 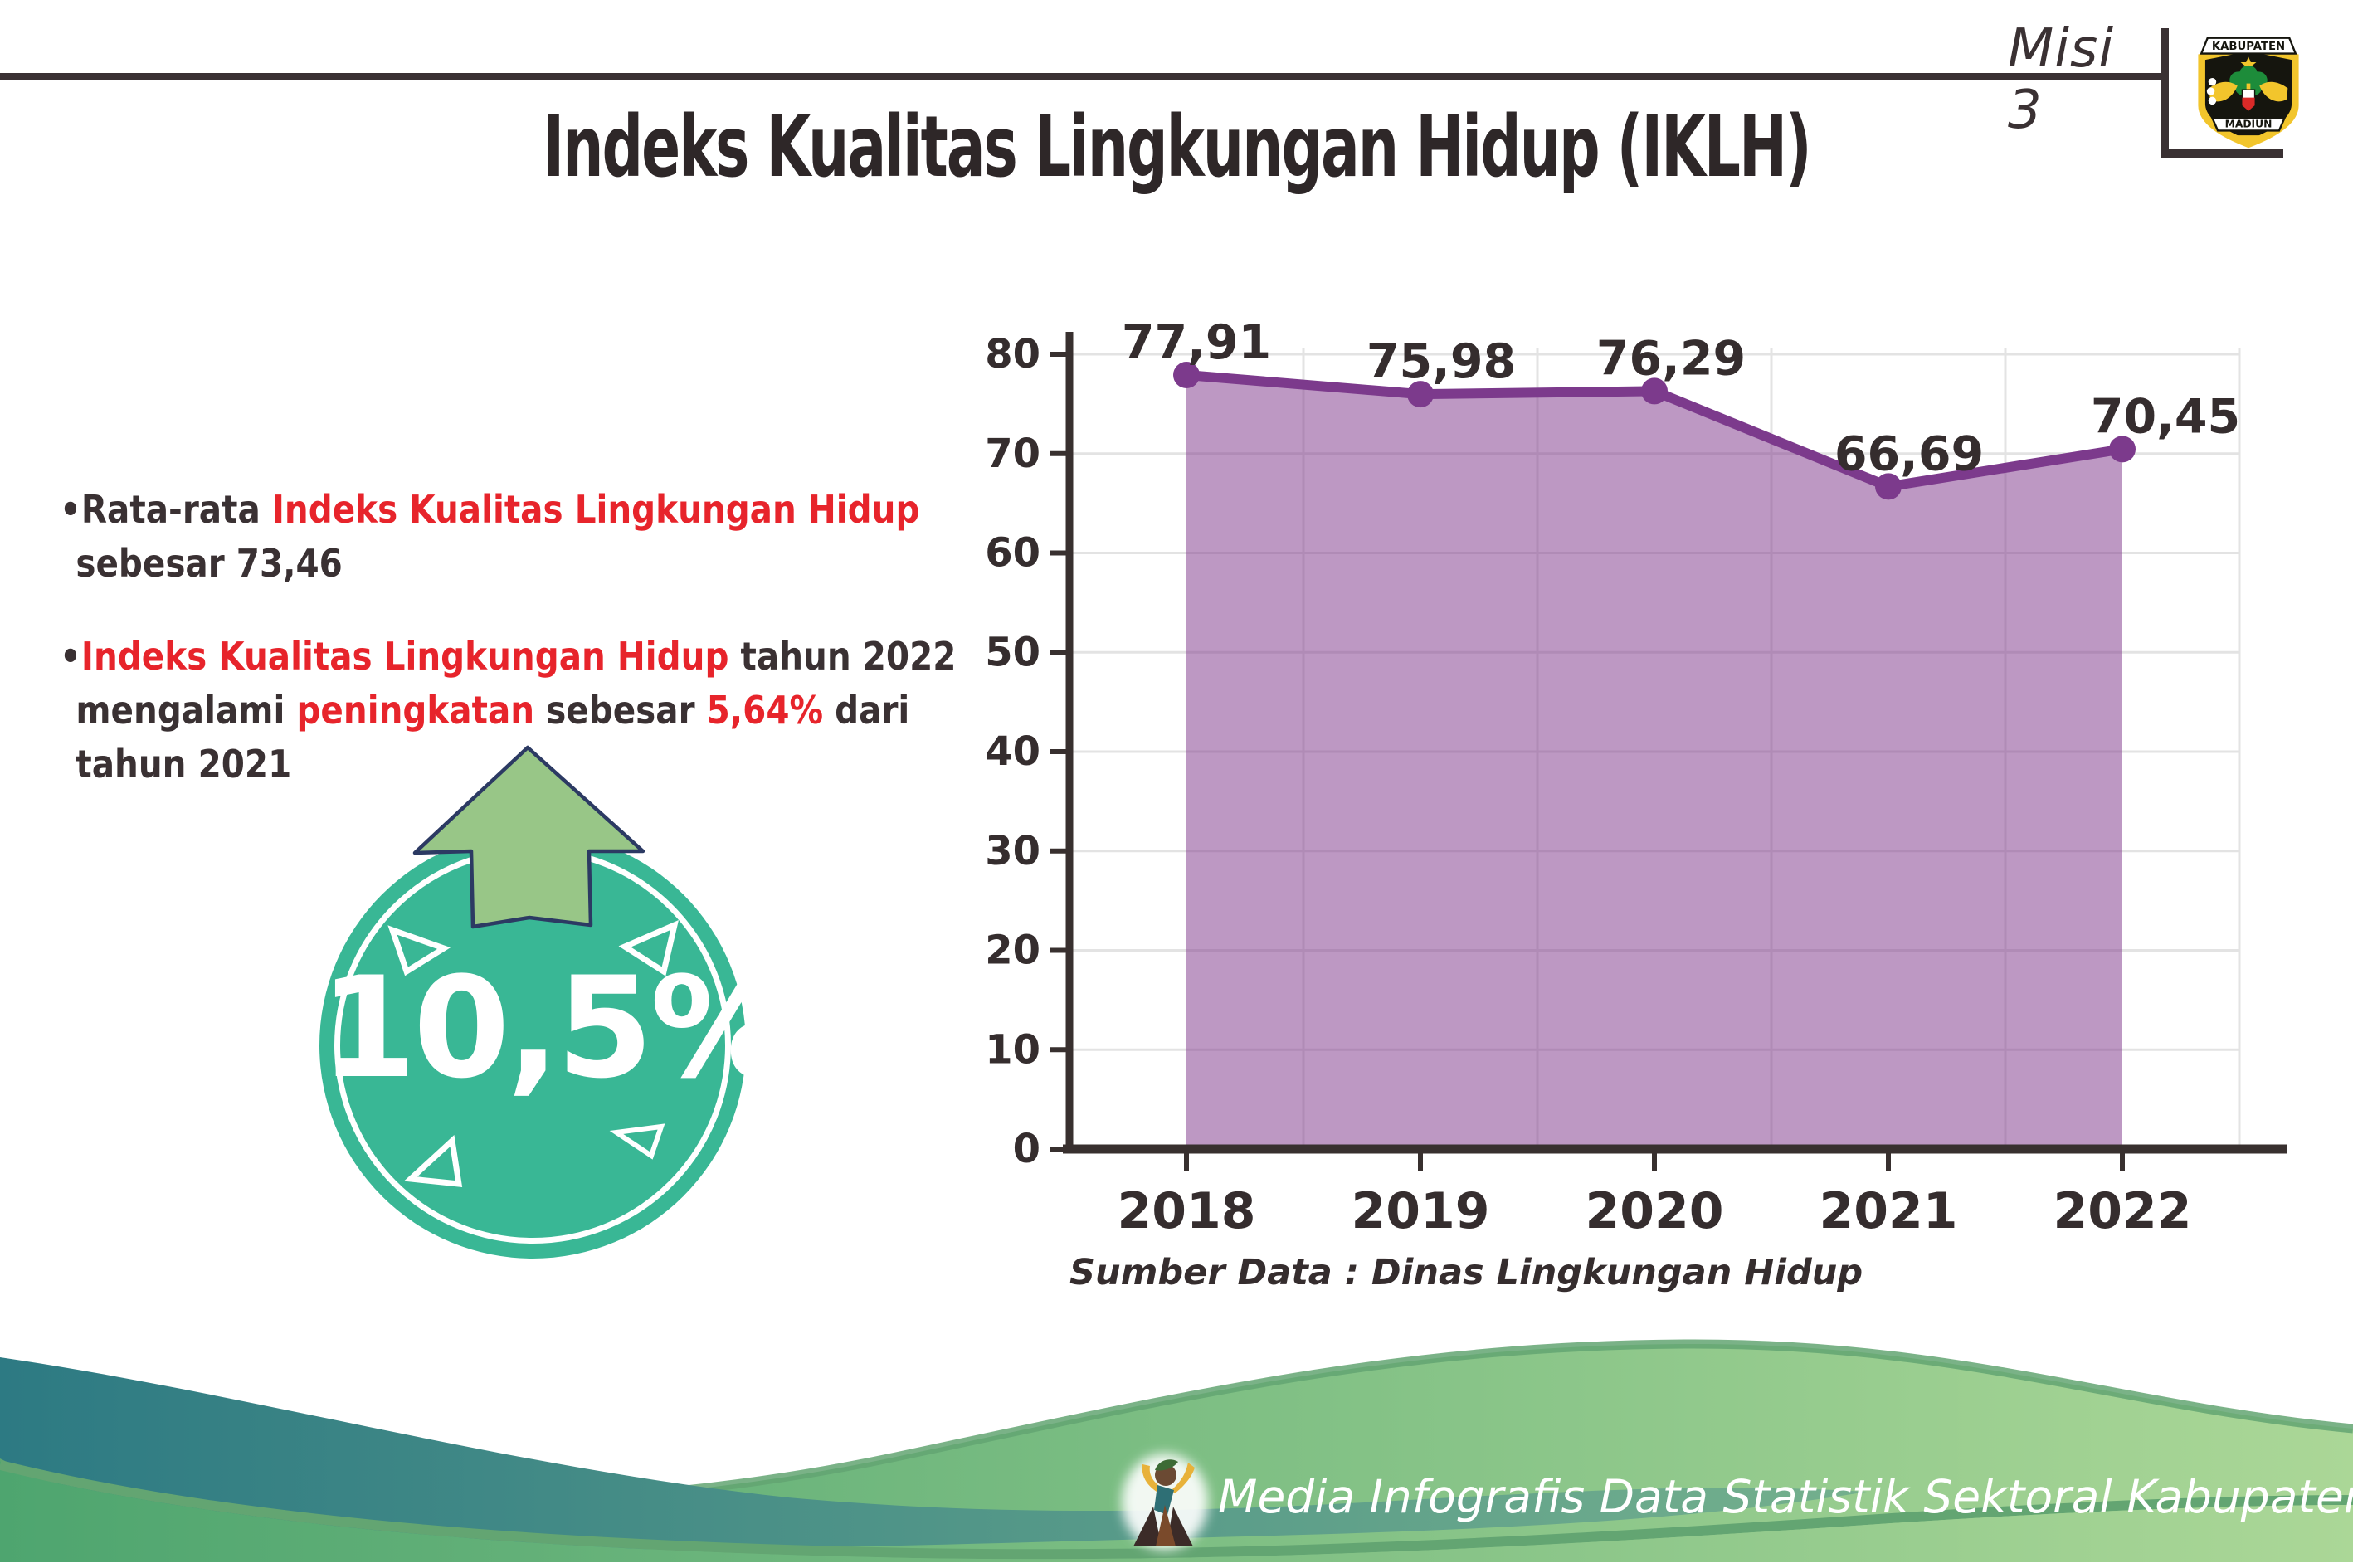 I want to click on bullet-line: mengalami peningkatan sebesar 5,64% dari, so click(x=516, y=711).